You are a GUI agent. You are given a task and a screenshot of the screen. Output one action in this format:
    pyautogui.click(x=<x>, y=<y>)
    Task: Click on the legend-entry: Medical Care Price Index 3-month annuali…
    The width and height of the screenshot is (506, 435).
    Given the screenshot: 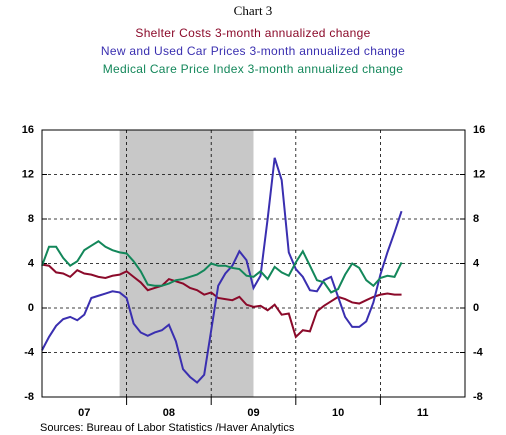 What is the action you would take?
    pyautogui.click(x=253, y=69)
    